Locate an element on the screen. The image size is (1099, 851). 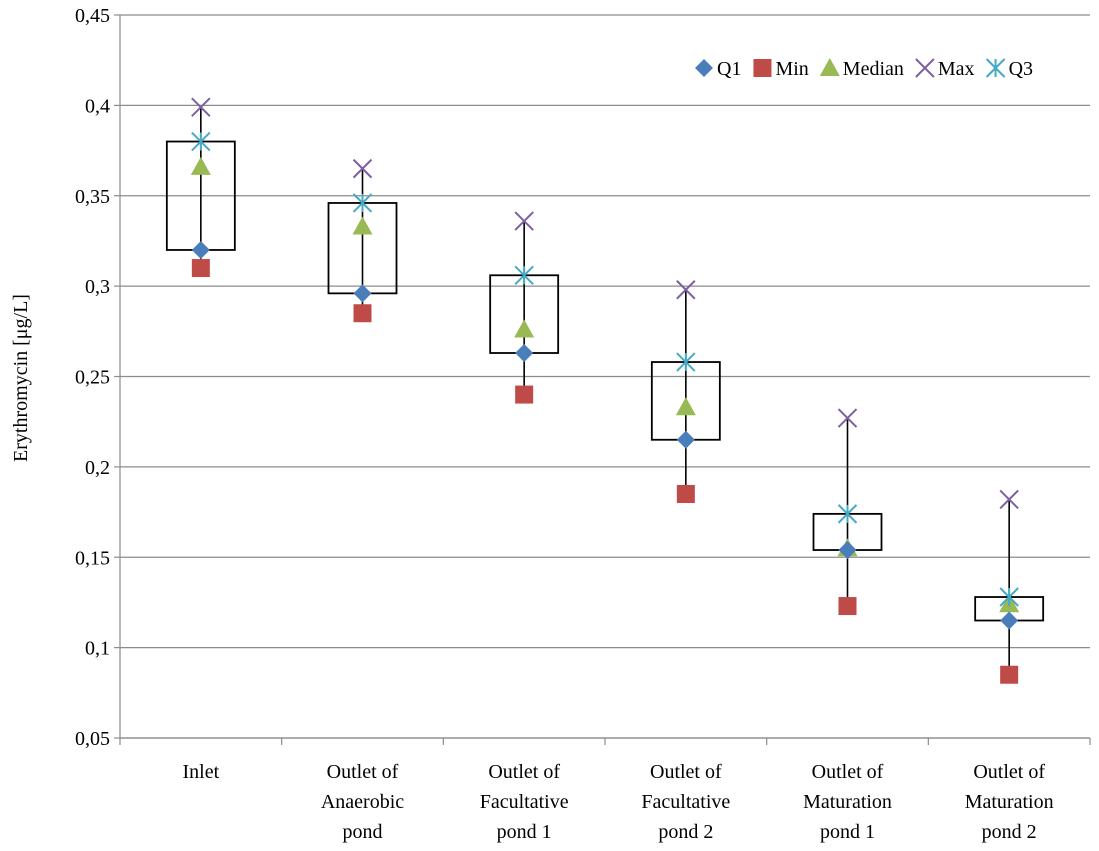
y-axis: 0,05 0,1 0,15 0,2 0,25 0,3 0,35 0,4 0,45 is located at coordinates (98, 377).